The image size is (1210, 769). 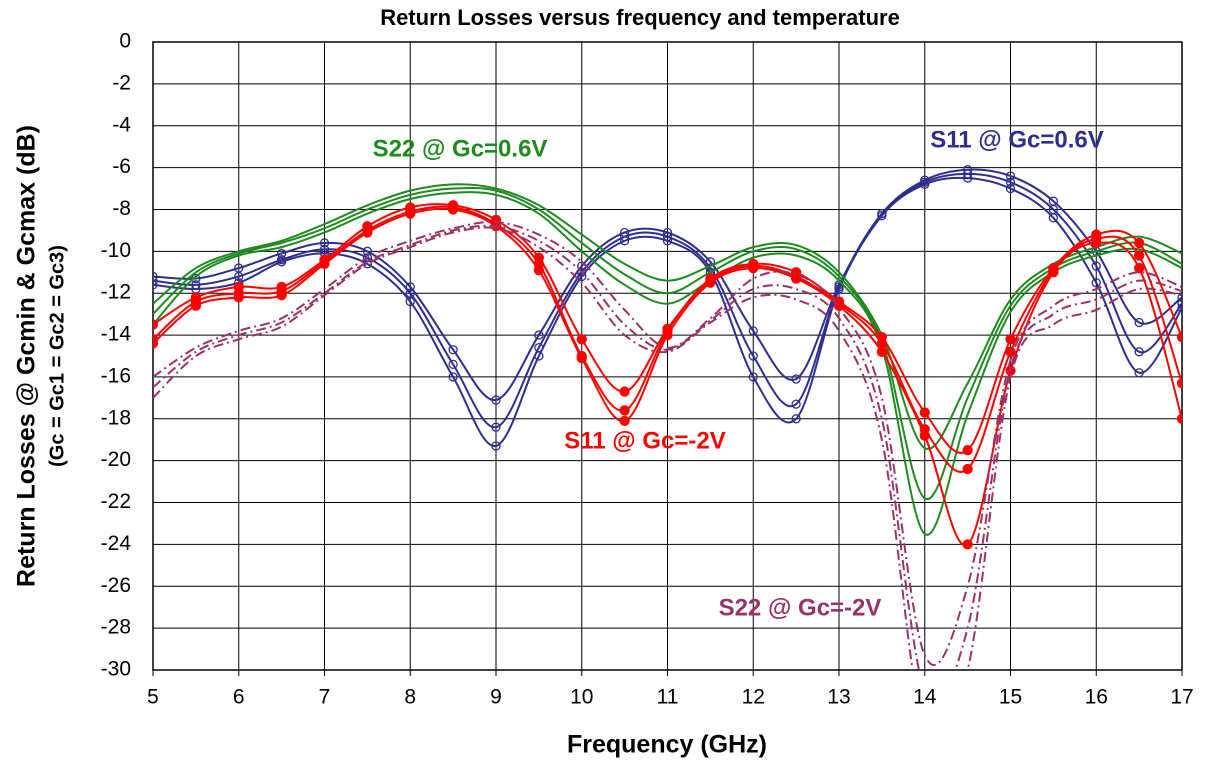 I want to click on x-tick-label: 11, so click(x=668, y=697).